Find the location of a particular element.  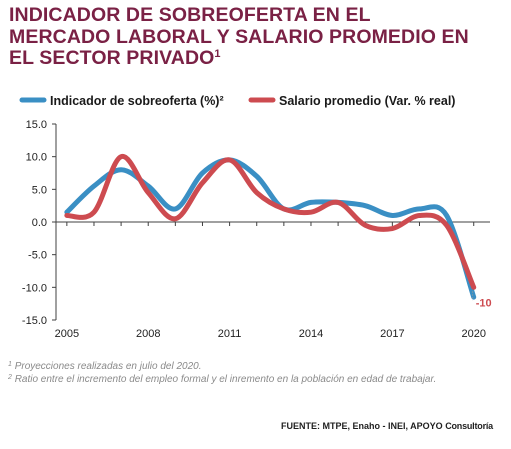

legend-label-1: Indicador de sobreoferta (%)² is located at coordinates (137, 101).